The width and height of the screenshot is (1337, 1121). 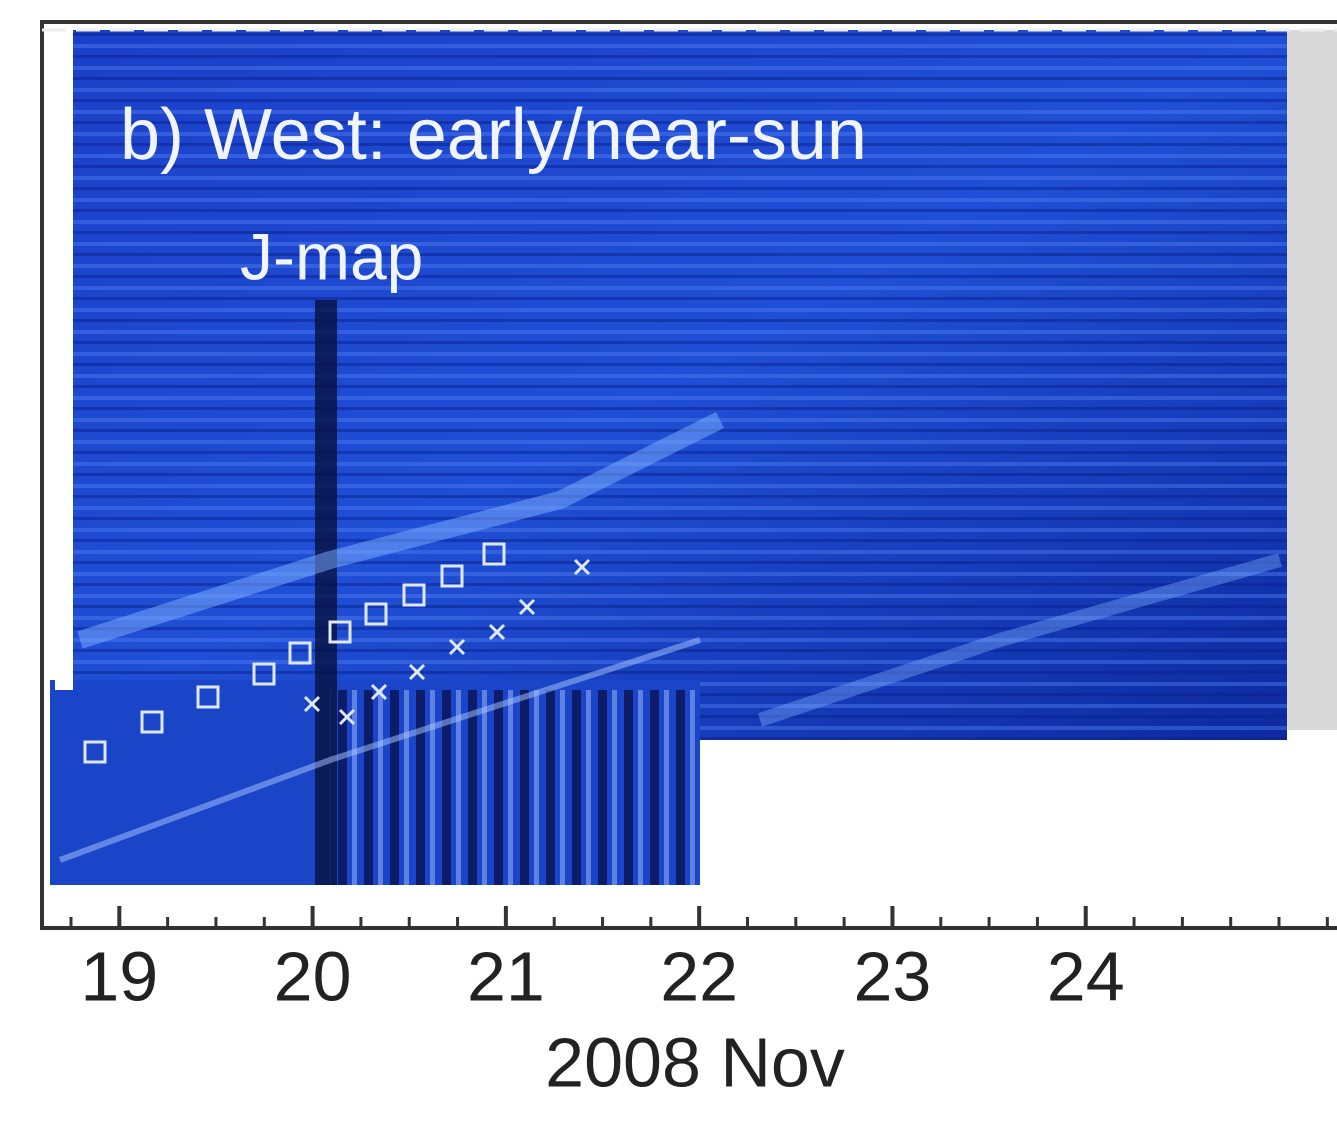 What do you see at coordinates (313, 976) in the screenshot?
I see `x-tick-label: 20` at bounding box center [313, 976].